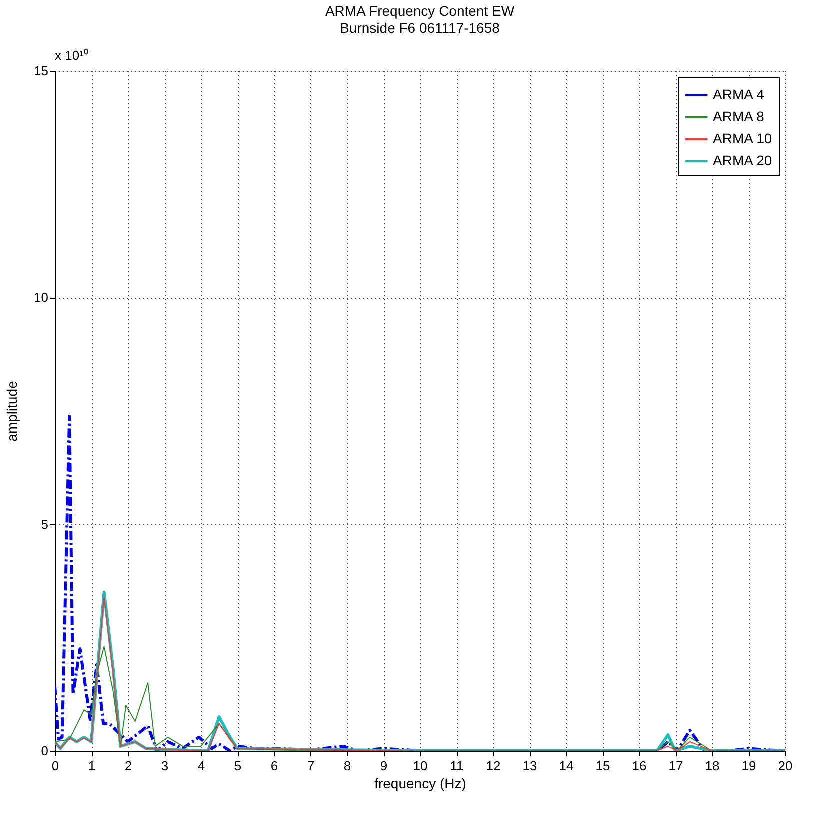  Describe the element at coordinates (639, 766) in the screenshot. I see `x-tick-label: 16` at that location.